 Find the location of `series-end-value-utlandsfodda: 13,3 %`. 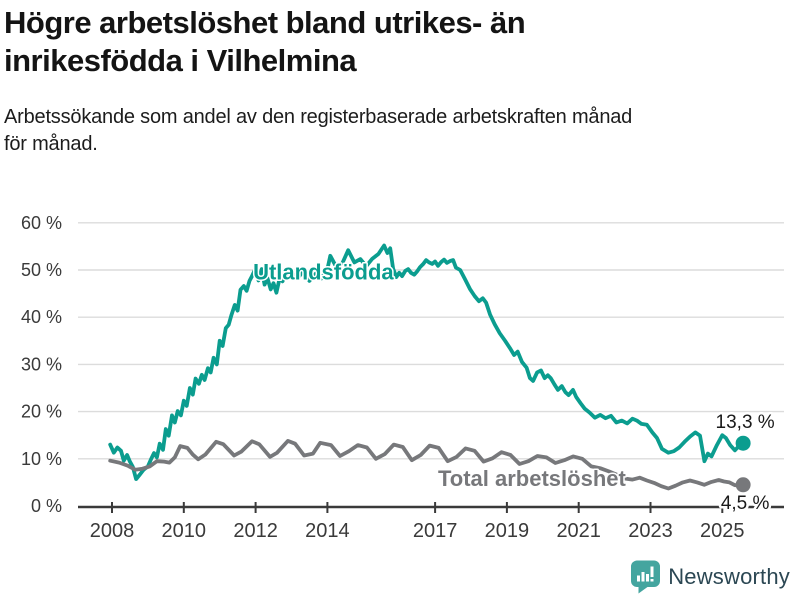

series-end-value-utlandsfodda: 13,3 % is located at coordinates (745, 422).